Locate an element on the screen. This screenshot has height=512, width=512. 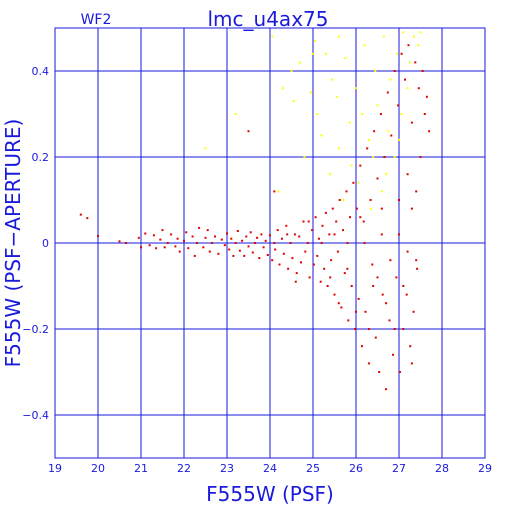
chart-title: lmc_u4ax75 is located at coordinates (268, 19).